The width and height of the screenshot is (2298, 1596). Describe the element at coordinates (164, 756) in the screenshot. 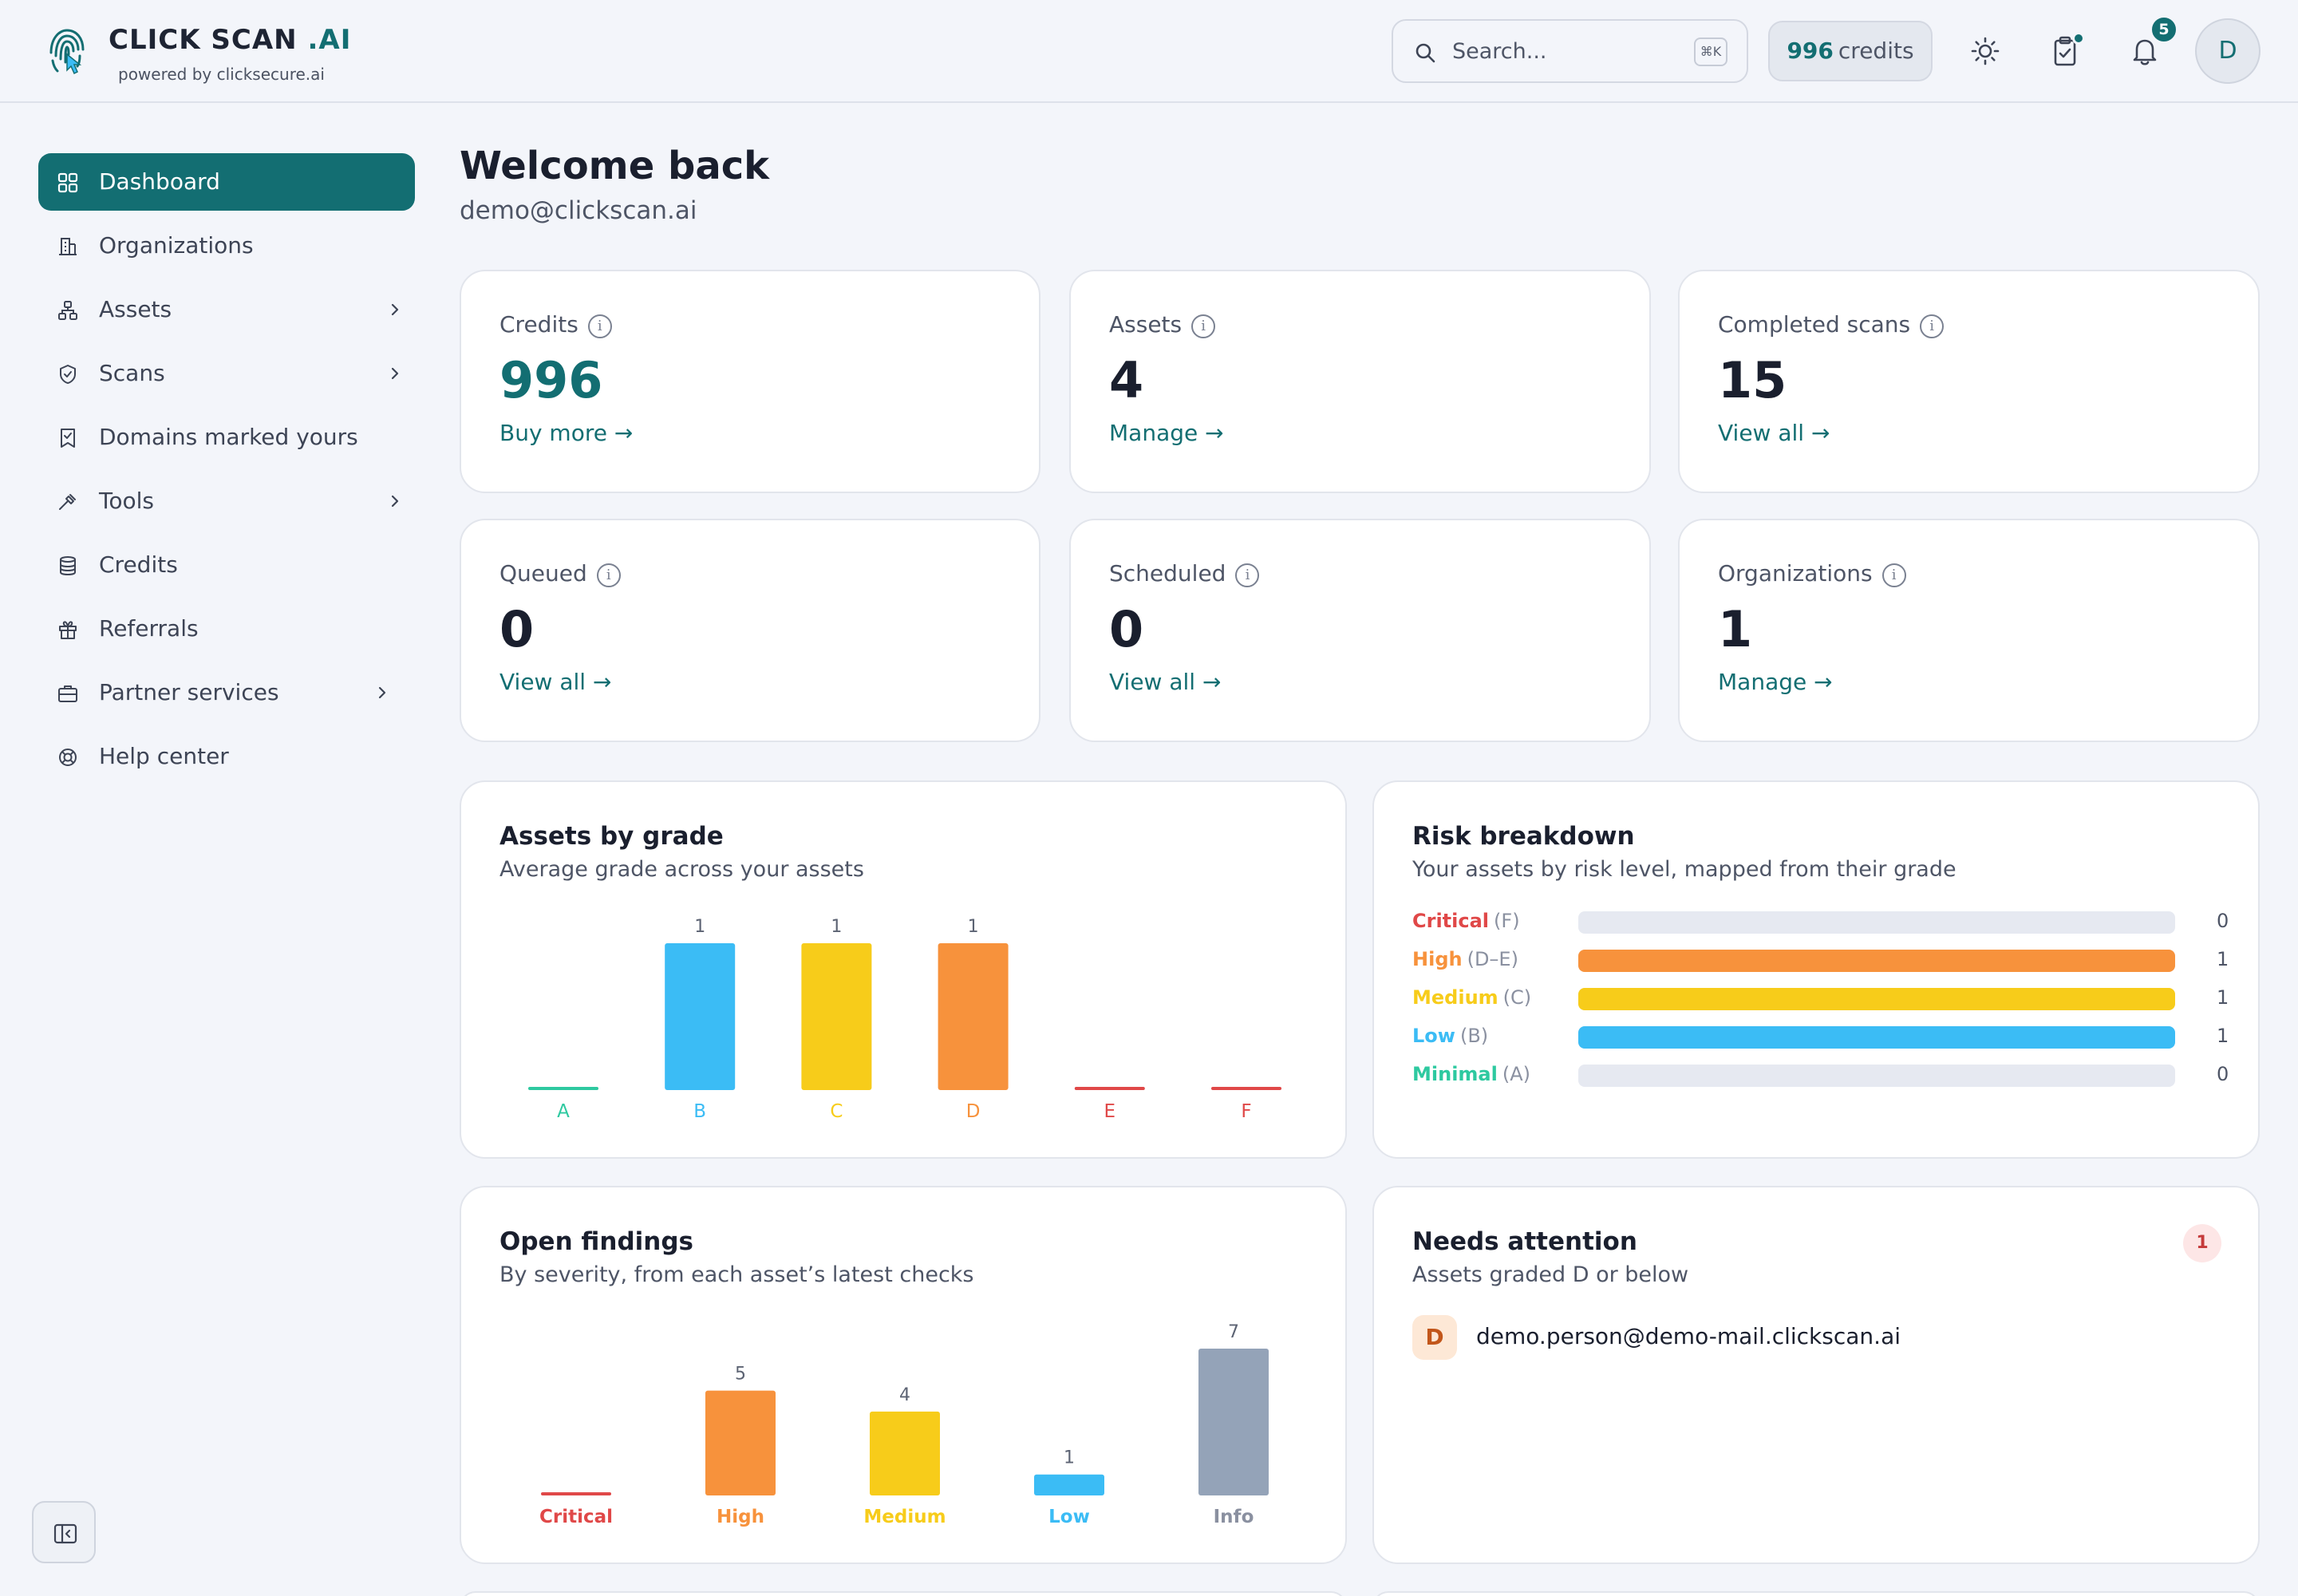

I see `sidebar-item-label: Help center` at that location.